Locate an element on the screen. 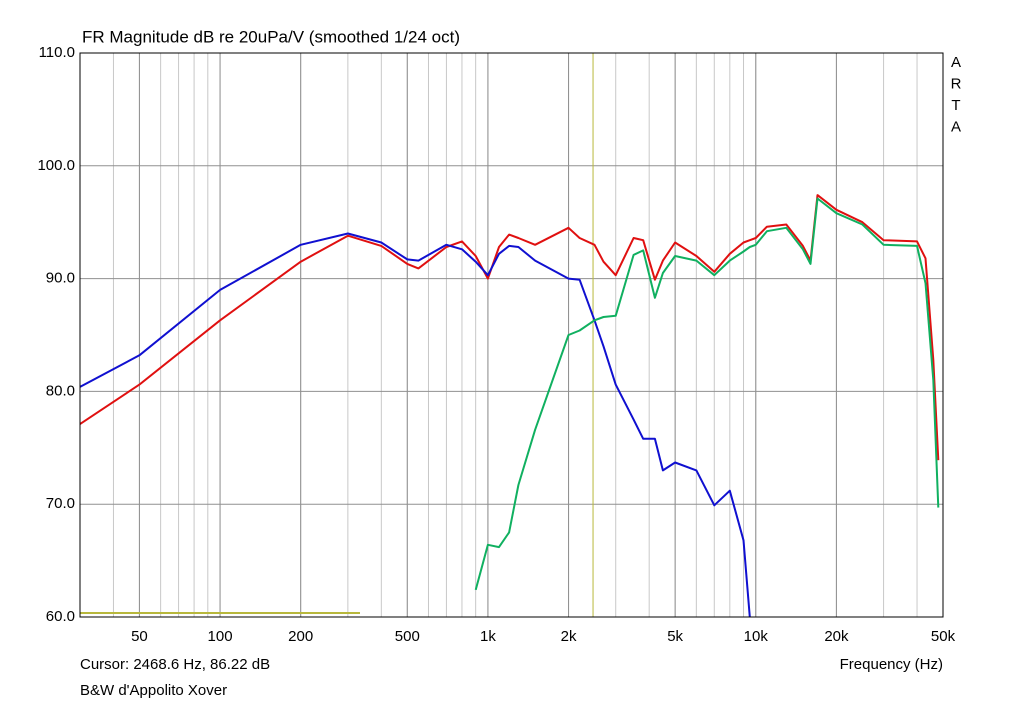  y-tick-label: 60.0 is located at coordinates (60, 616).